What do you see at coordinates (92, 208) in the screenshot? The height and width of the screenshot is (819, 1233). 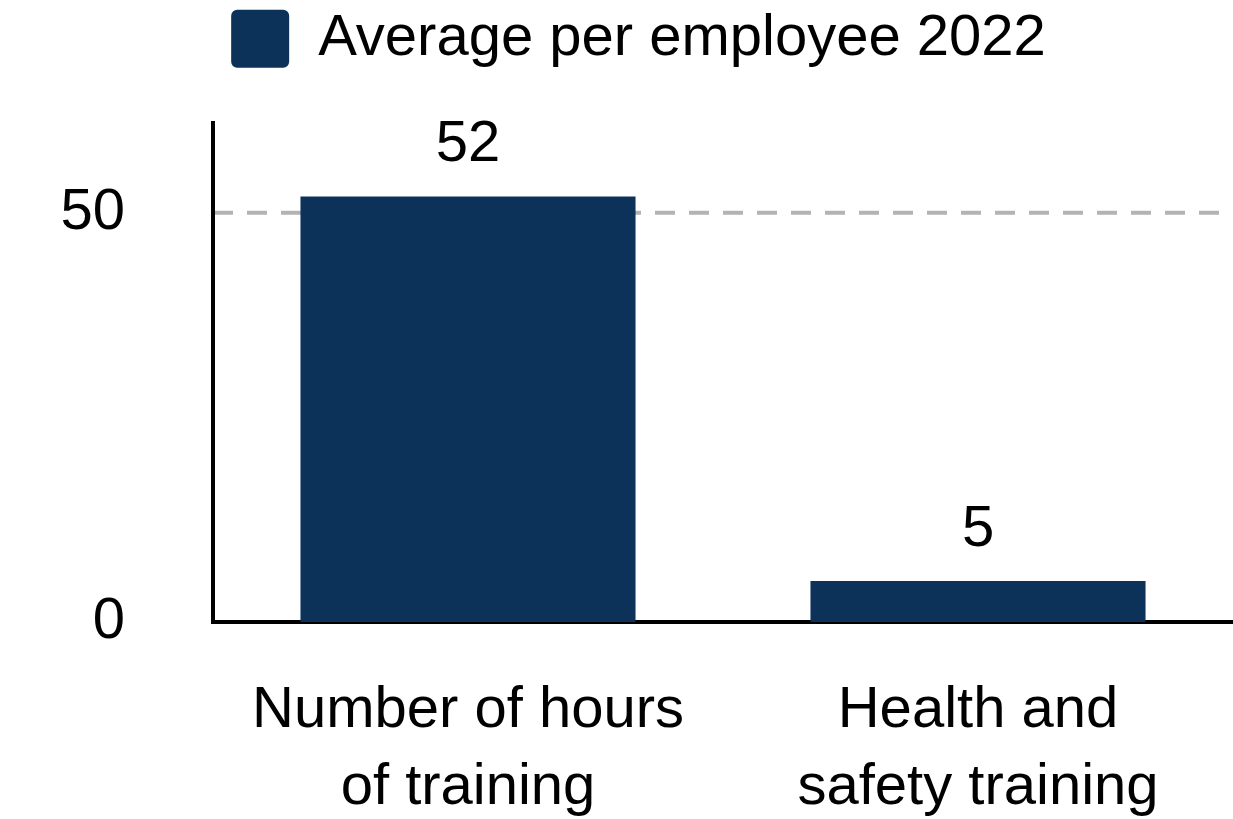 I see `y-tick-label: 50` at bounding box center [92, 208].